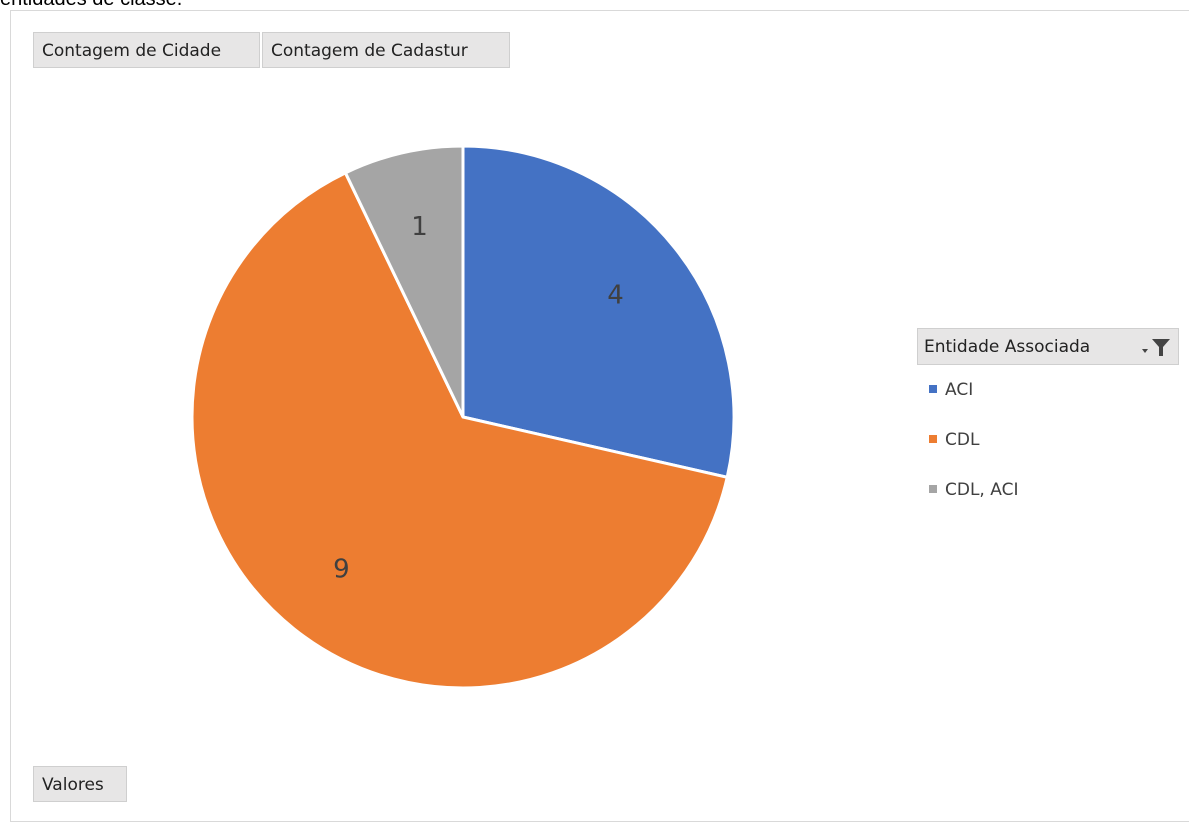 The height and width of the screenshot is (822, 1189). What do you see at coordinates (615, 295) in the screenshot?
I see `data-label: 4` at bounding box center [615, 295].